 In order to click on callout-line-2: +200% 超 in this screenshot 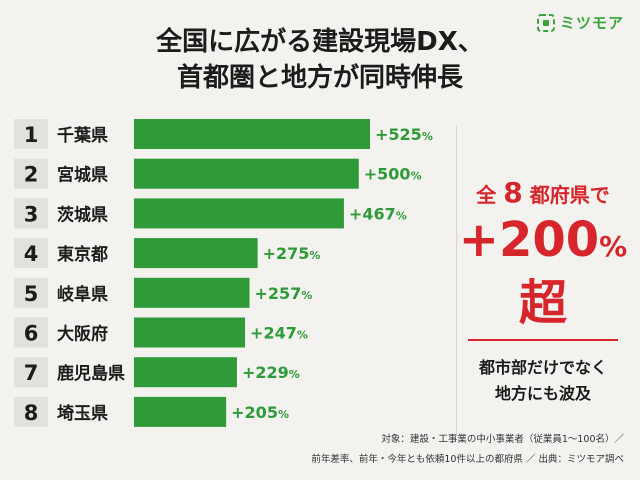, I will do `click(543, 271)`.